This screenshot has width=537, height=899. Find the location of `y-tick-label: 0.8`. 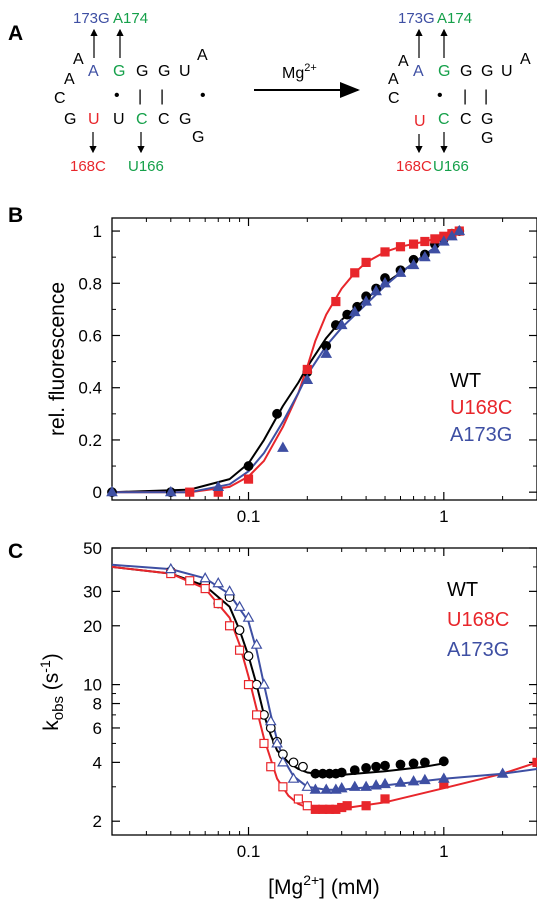

y-tick-label: 0.8 is located at coordinates (90, 283).